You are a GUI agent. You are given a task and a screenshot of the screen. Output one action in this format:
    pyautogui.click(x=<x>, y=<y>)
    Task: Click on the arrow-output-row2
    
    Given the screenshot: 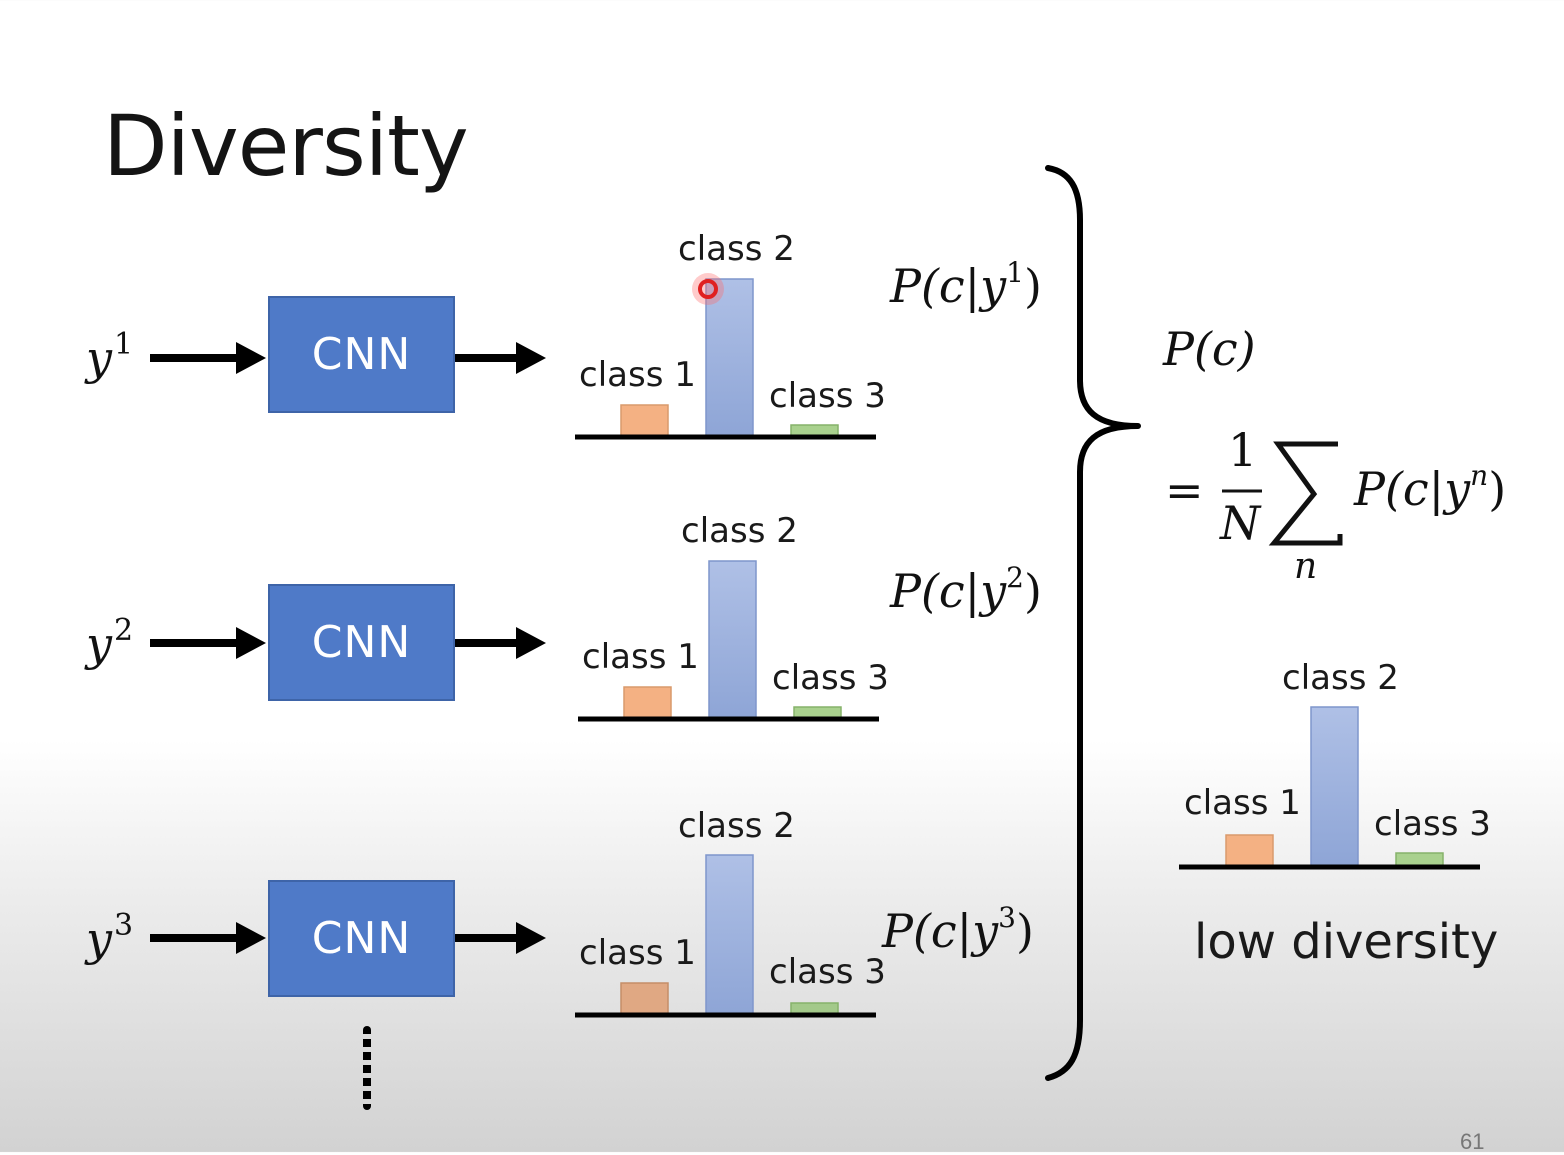 What is the action you would take?
    pyautogui.click(x=500, y=643)
    